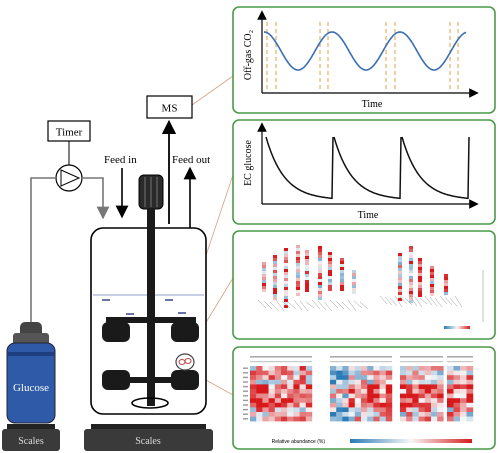 This screenshot has height=453, width=500. Describe the element at coordinates (43, 254) in the screenshot. I see `tube-glucose-pump` at that location.